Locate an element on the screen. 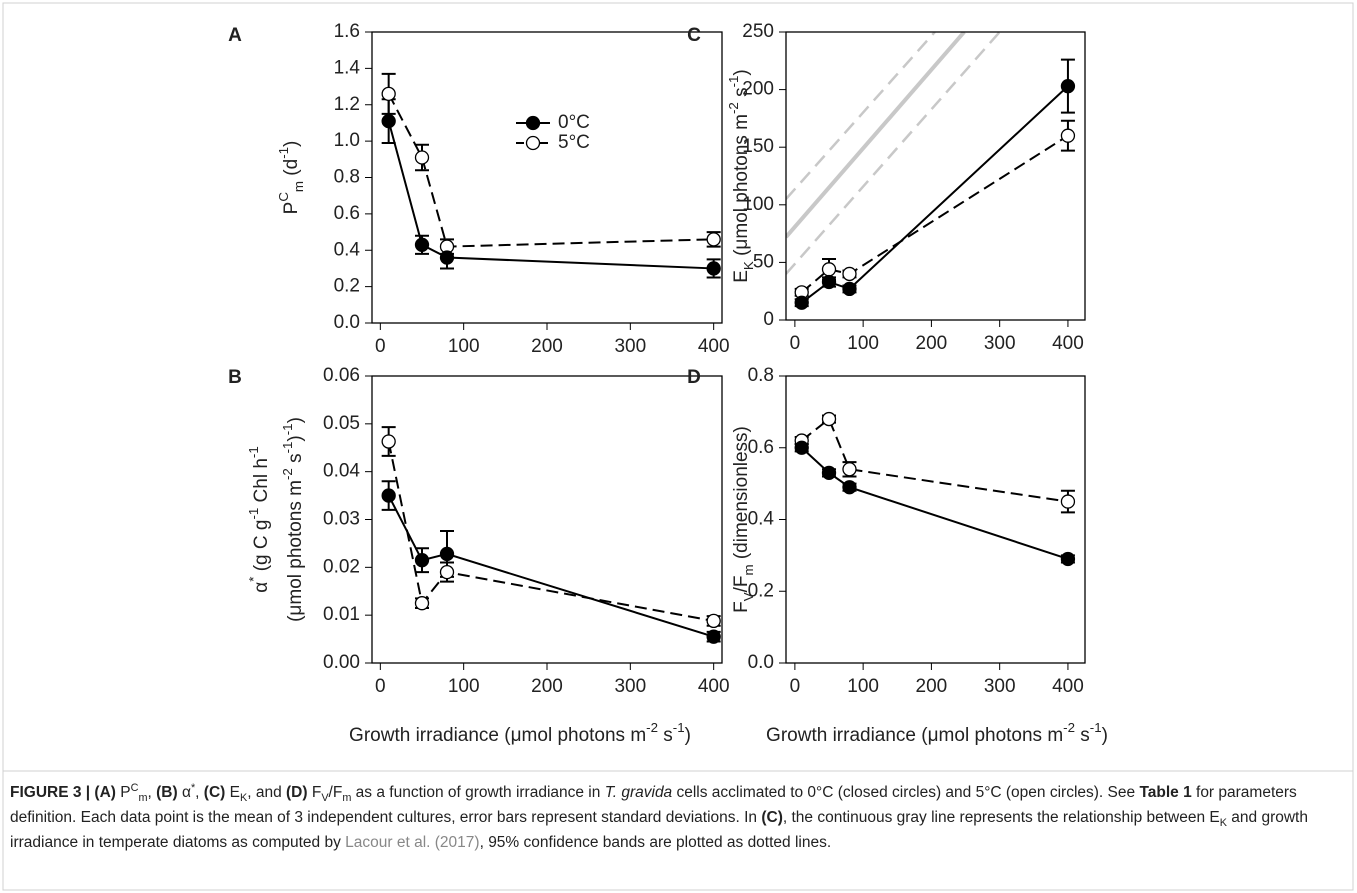 This screenshot has width=1357, height=893. legend-marker is located at coordinates (533, 123).